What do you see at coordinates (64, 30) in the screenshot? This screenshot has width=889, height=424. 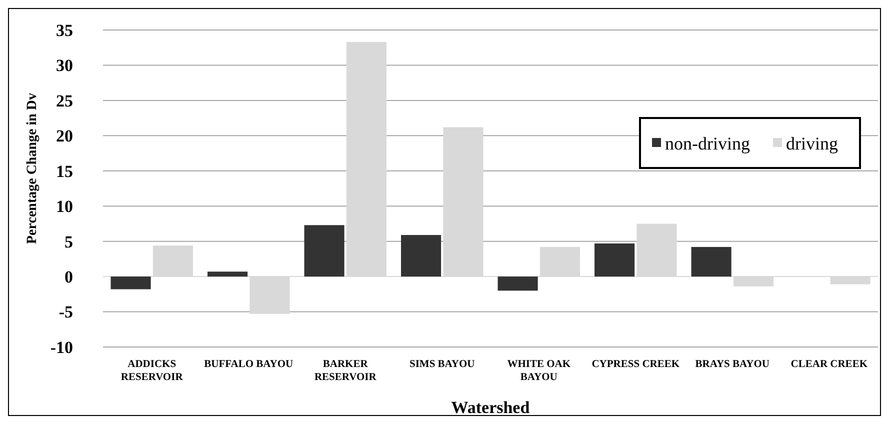 I see `y-tick-label: 35` at bounding box center [64, 30].